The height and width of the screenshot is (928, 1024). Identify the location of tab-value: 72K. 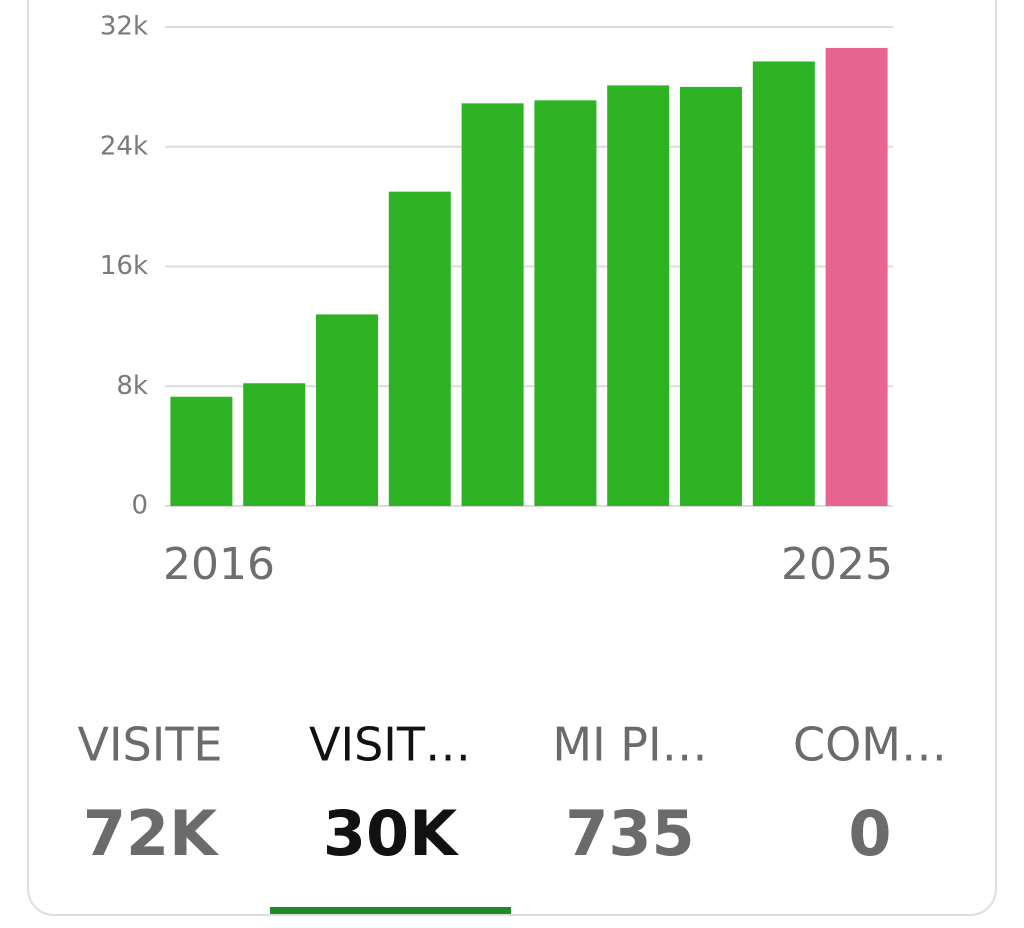
(151, 833).